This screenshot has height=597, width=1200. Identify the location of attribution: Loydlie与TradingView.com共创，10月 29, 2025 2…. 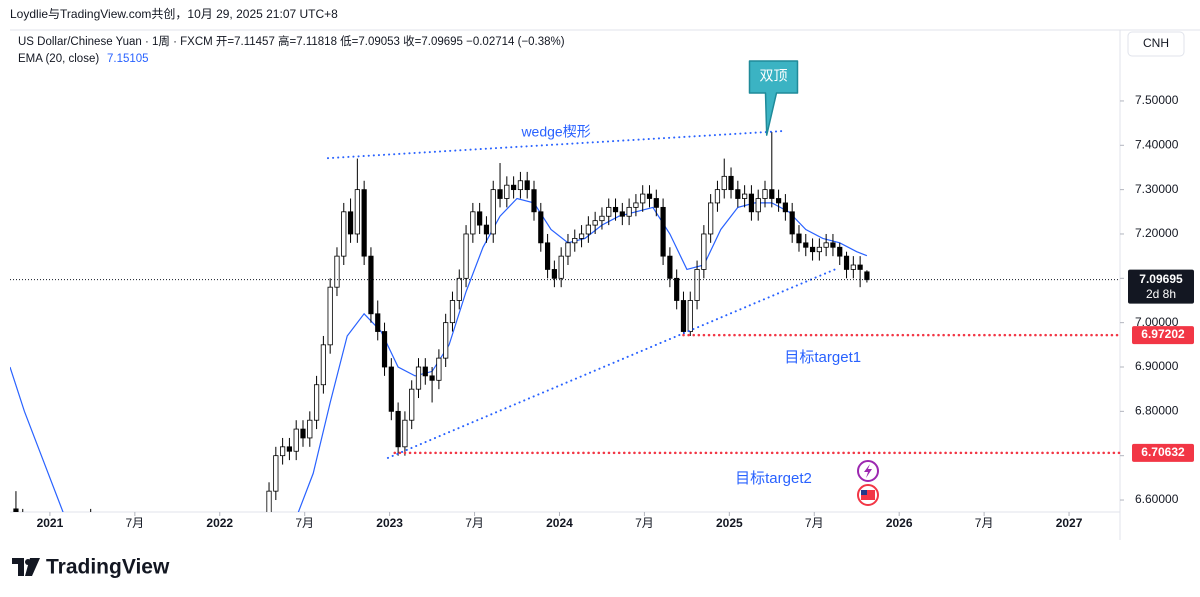
(174, 14).